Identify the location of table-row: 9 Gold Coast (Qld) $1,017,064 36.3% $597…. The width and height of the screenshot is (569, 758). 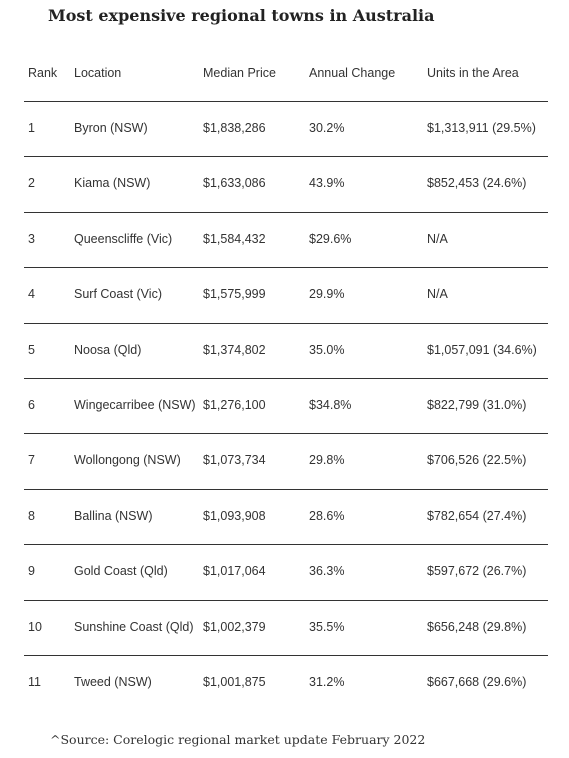
(286, 573).